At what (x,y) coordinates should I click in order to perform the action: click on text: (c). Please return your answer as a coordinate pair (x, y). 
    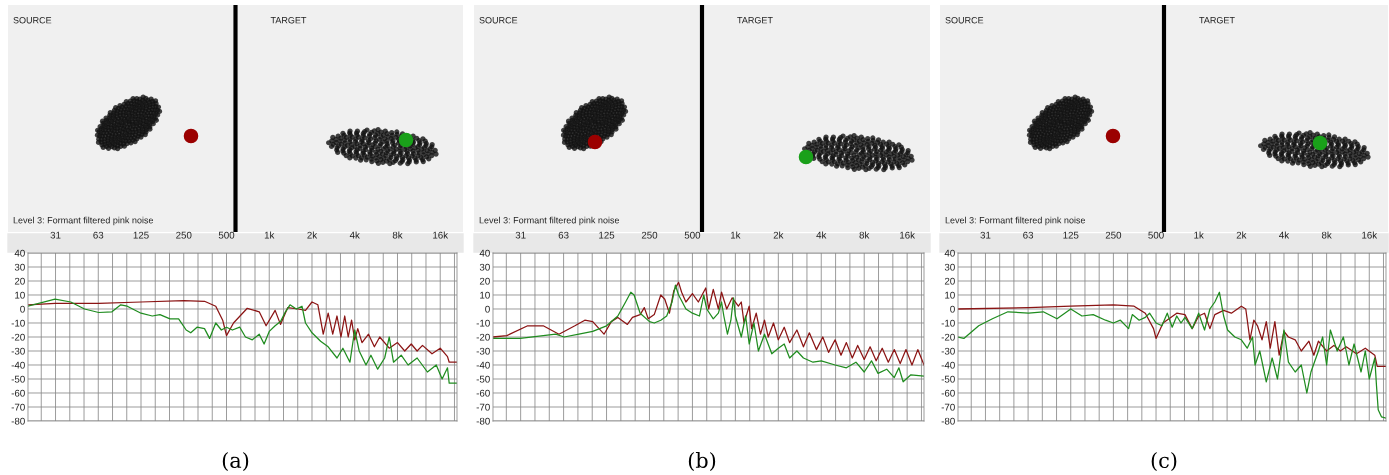
    Looking at the image, I should click on (1164, 461).